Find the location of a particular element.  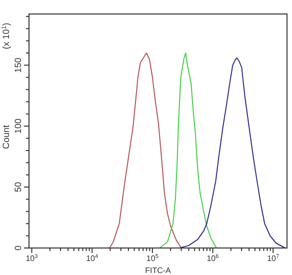

y-tick-label: 100 is located at coordinates (18, 126).